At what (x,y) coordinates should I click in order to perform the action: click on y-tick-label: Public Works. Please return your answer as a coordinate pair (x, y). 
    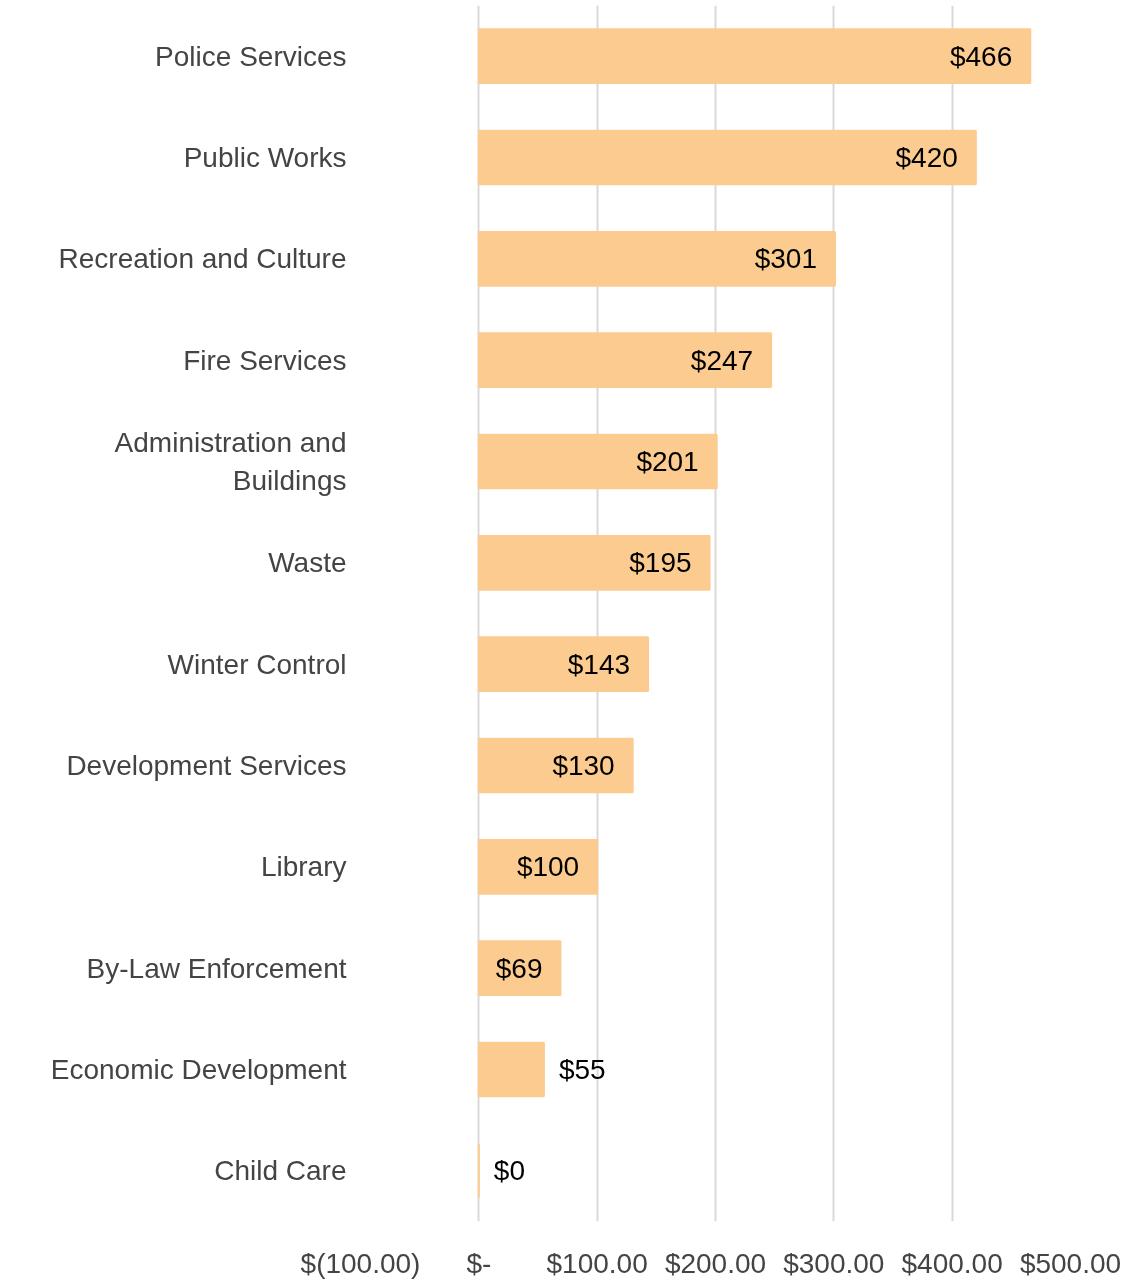
    Looking at the image, I should click on (265, 157).